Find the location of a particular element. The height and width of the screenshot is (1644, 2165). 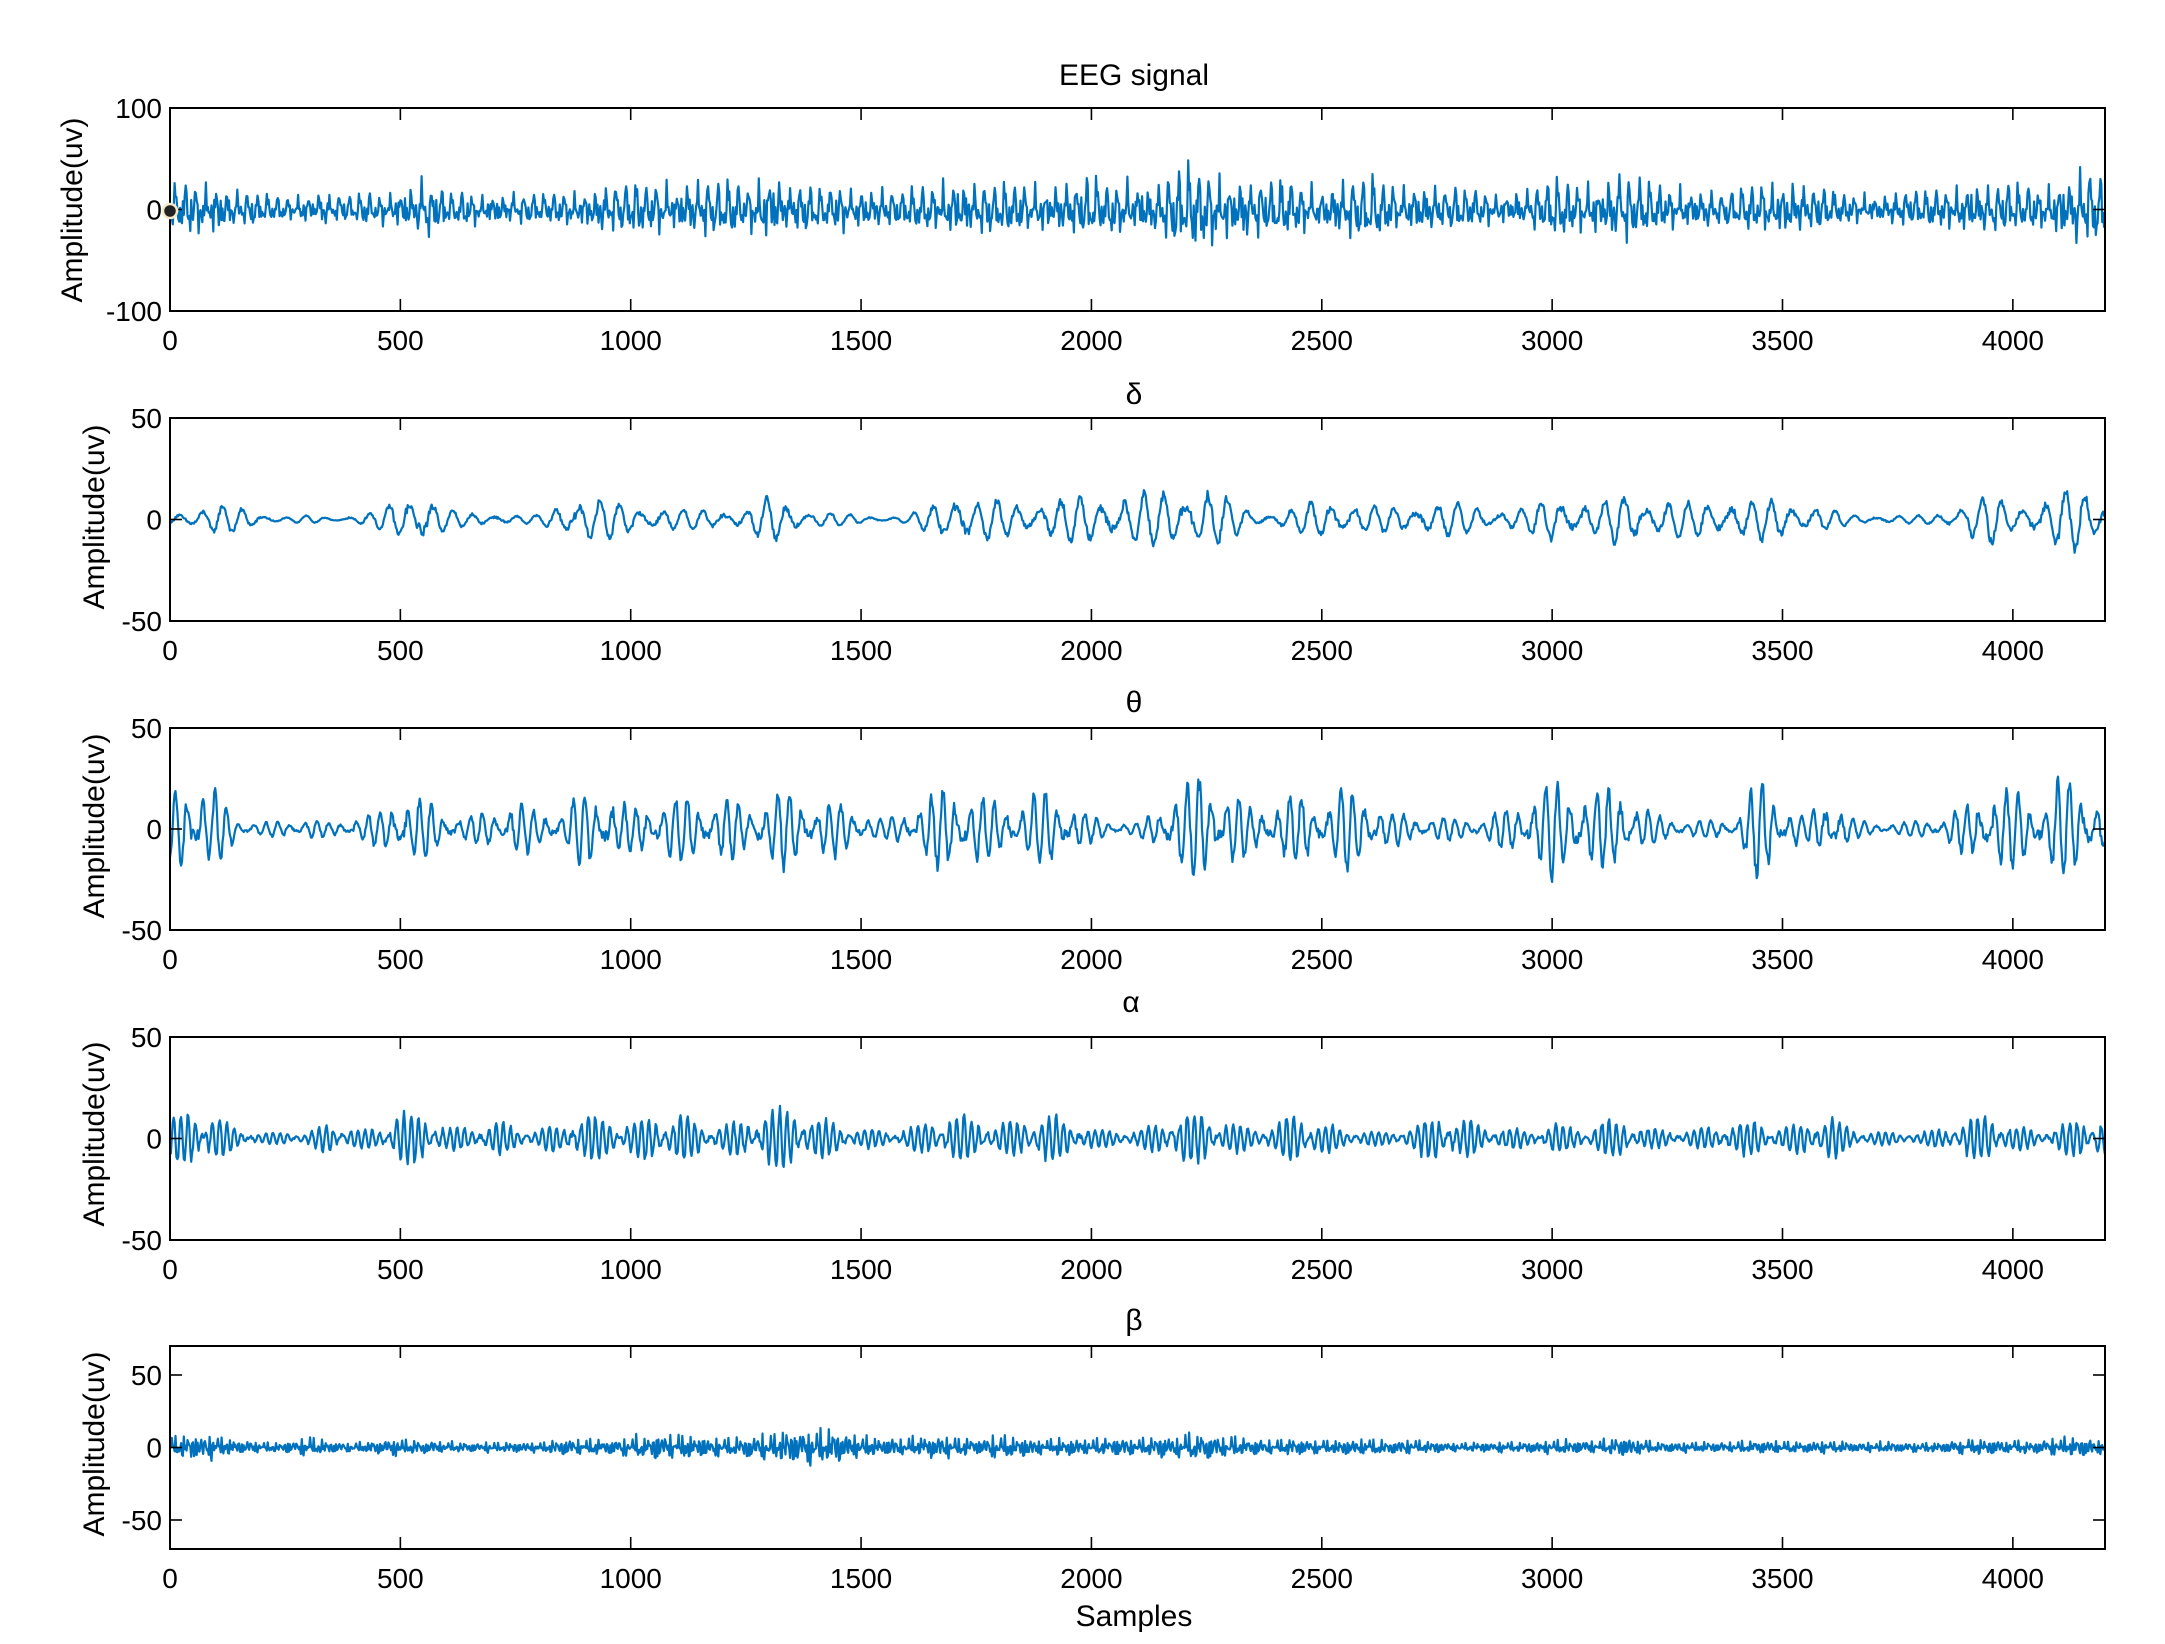

y-tick-label: -100 is located at coordinates (134, 311).